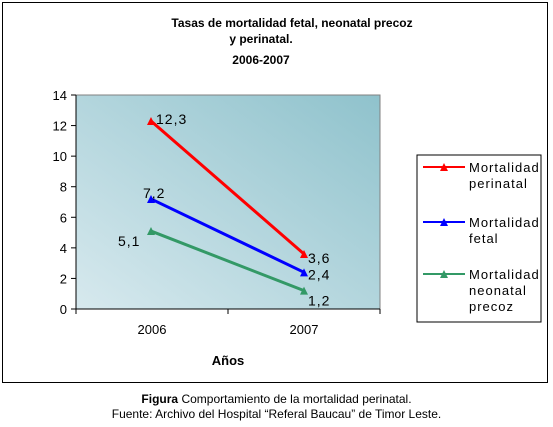 The height and width of the screenshot is (427, 553). What do you see at coordinates (63, 309) in the screenshot?
I see `y-tick-label: 0` at bounding box center [63, 309].